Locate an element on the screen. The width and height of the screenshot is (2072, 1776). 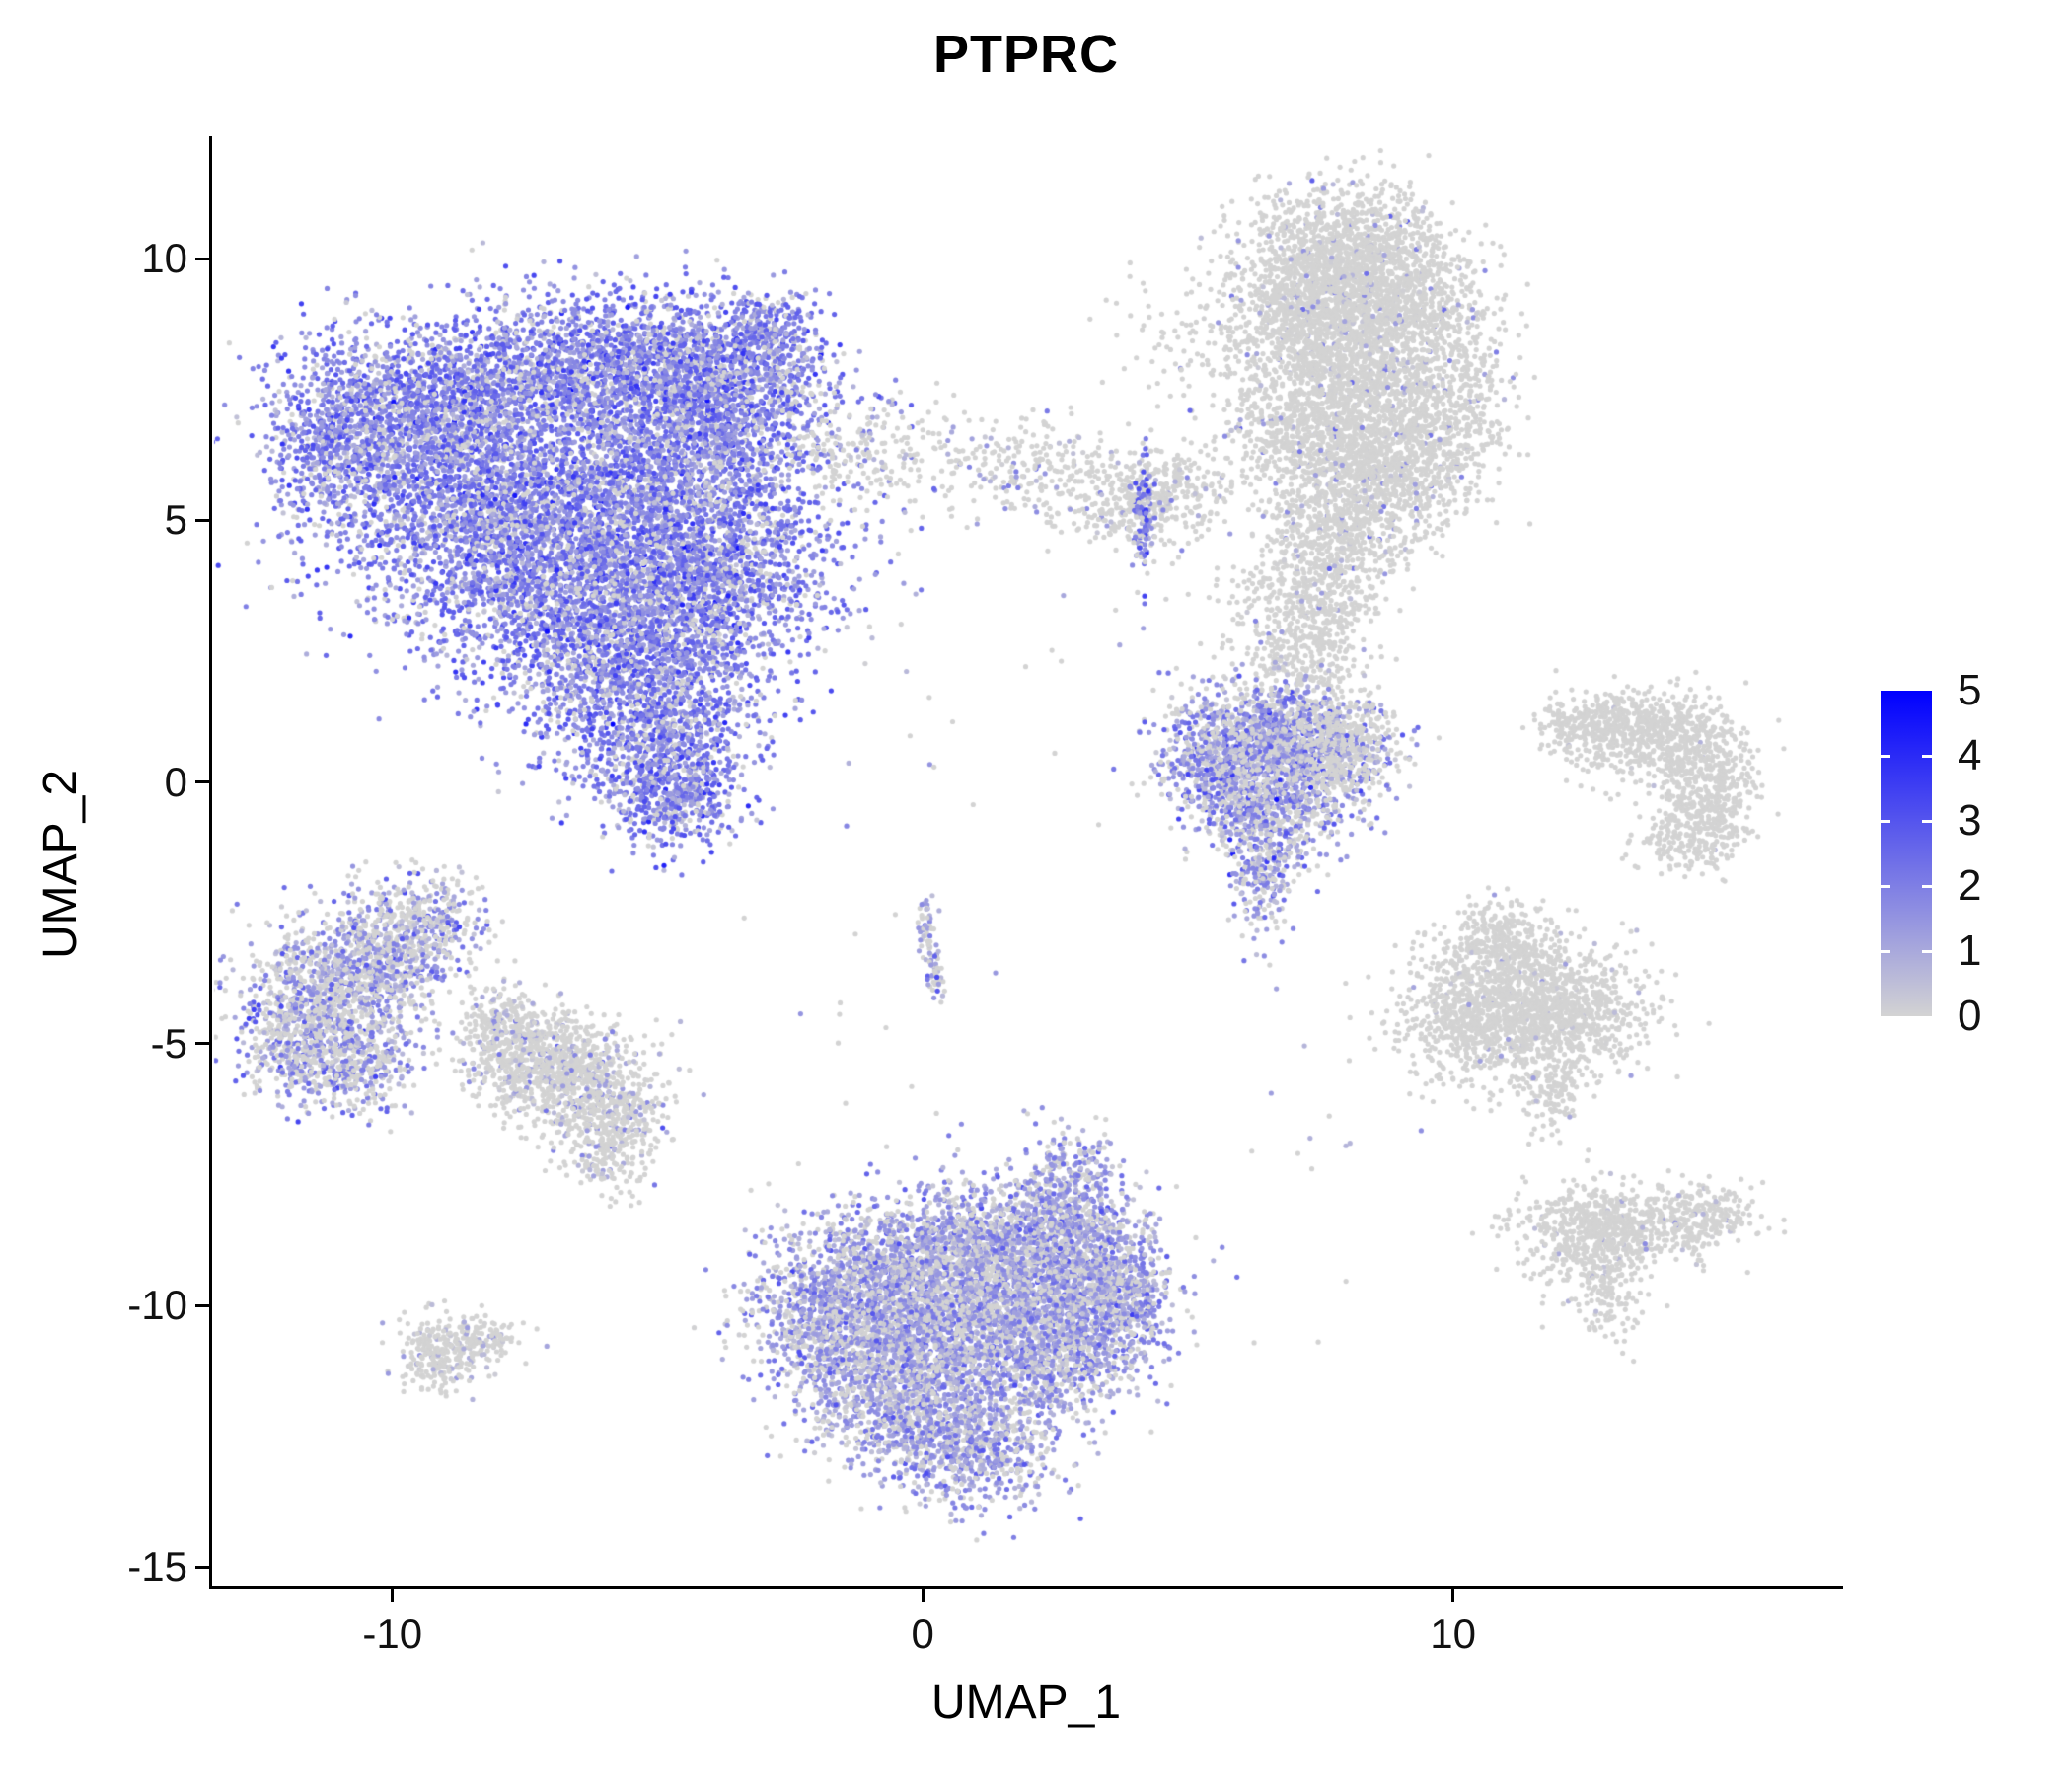
legend-tick-label: 5 is located at coordinates (1970, 690).